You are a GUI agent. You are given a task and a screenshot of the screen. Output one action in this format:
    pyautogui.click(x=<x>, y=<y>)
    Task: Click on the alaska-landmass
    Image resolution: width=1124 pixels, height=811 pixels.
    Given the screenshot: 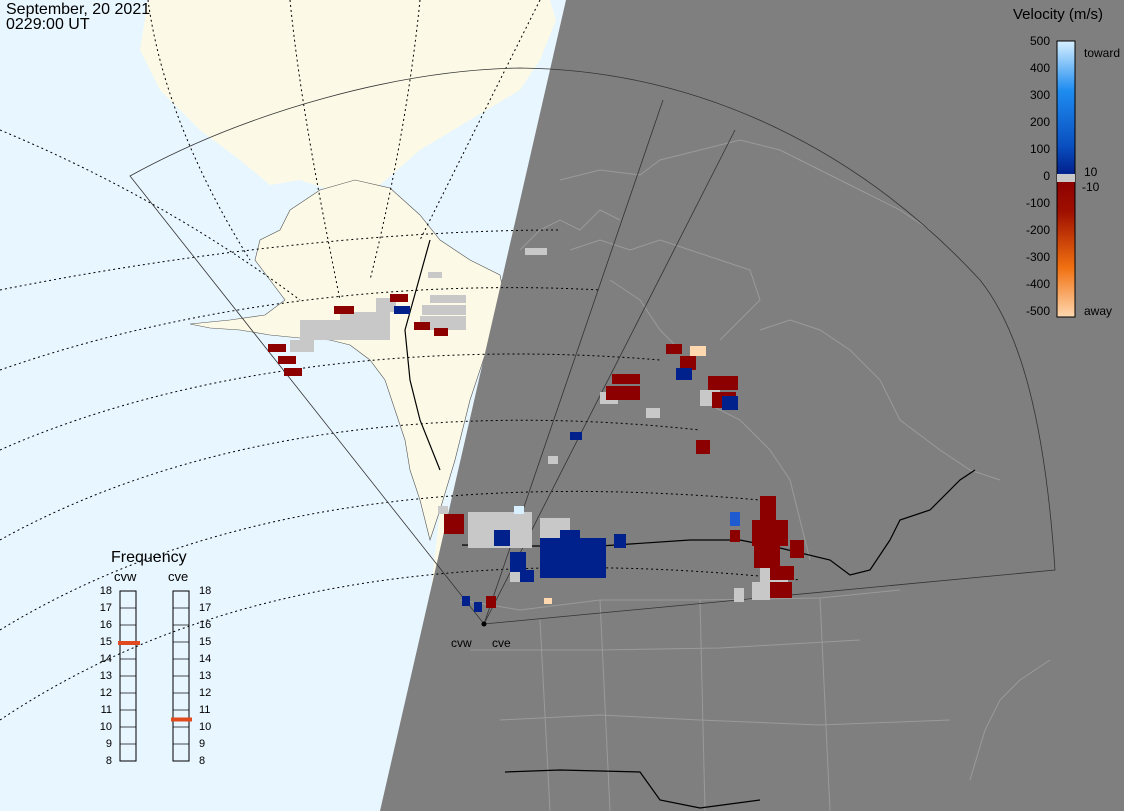 What is the action you would take?
    pyautogui.click(x=347, y=360)
    